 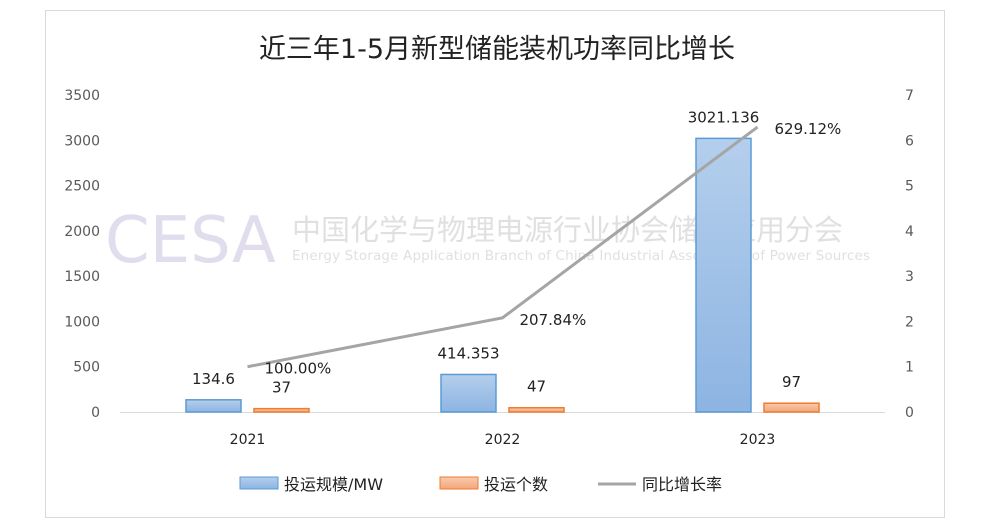 What do you see at coordinates (86, 368) in the screenshot?
I see `y-left-tick-label: 500` at bounding box center [86, 368].